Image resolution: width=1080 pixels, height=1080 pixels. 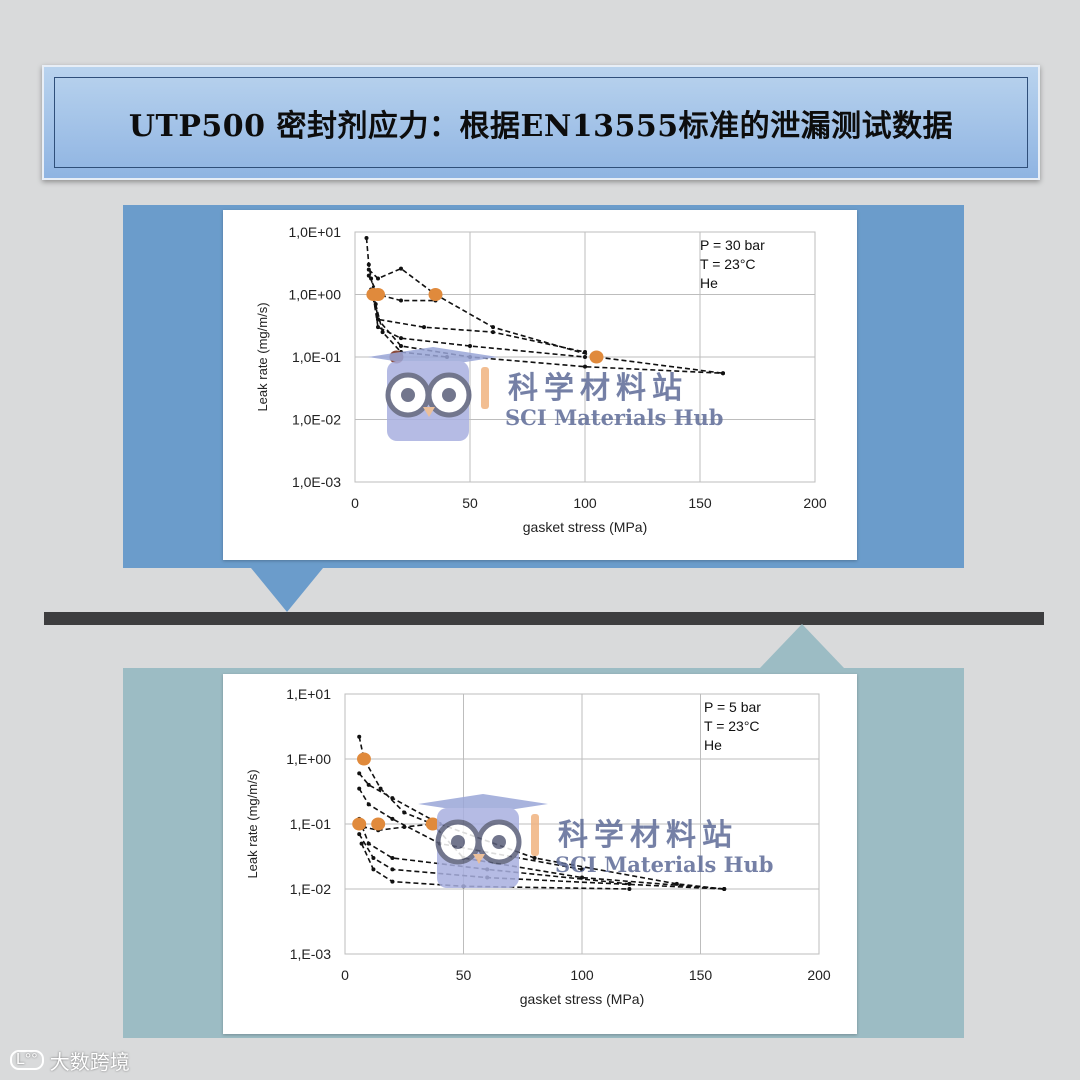 I want to click on x-tick-label: 200, so click(x=819, y=975).